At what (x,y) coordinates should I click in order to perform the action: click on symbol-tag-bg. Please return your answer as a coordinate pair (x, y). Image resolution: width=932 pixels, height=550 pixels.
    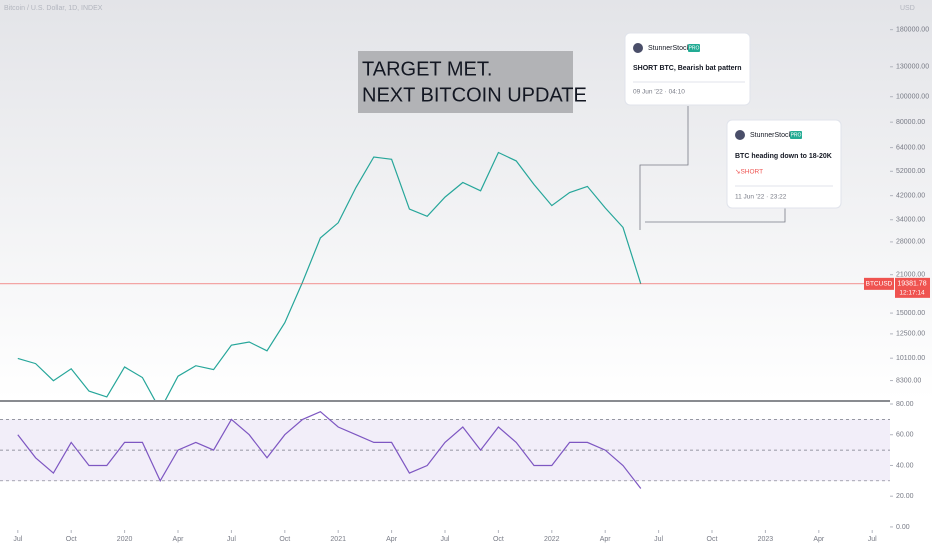
    Looking at the image, I should click on (879, 283).